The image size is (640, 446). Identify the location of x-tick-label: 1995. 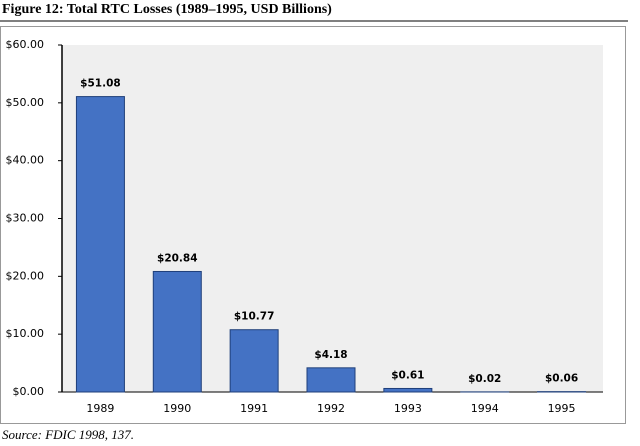
(562, 408).